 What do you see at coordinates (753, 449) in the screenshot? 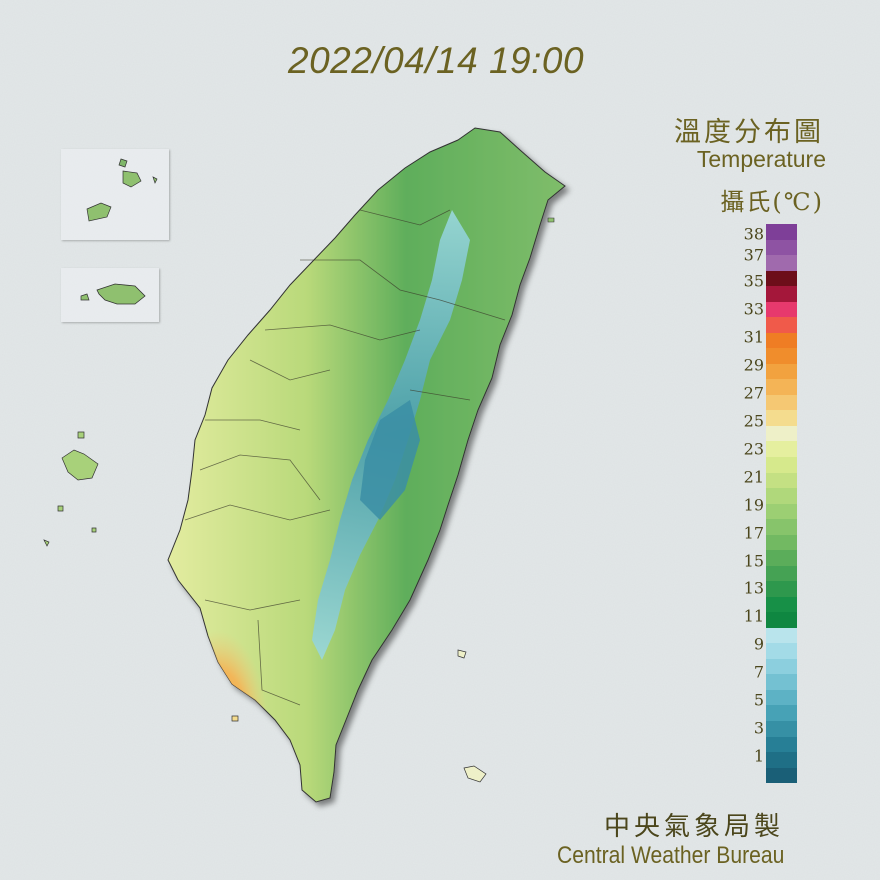
I see `legend-tick-label: 23` at bounding box center [753, 449].